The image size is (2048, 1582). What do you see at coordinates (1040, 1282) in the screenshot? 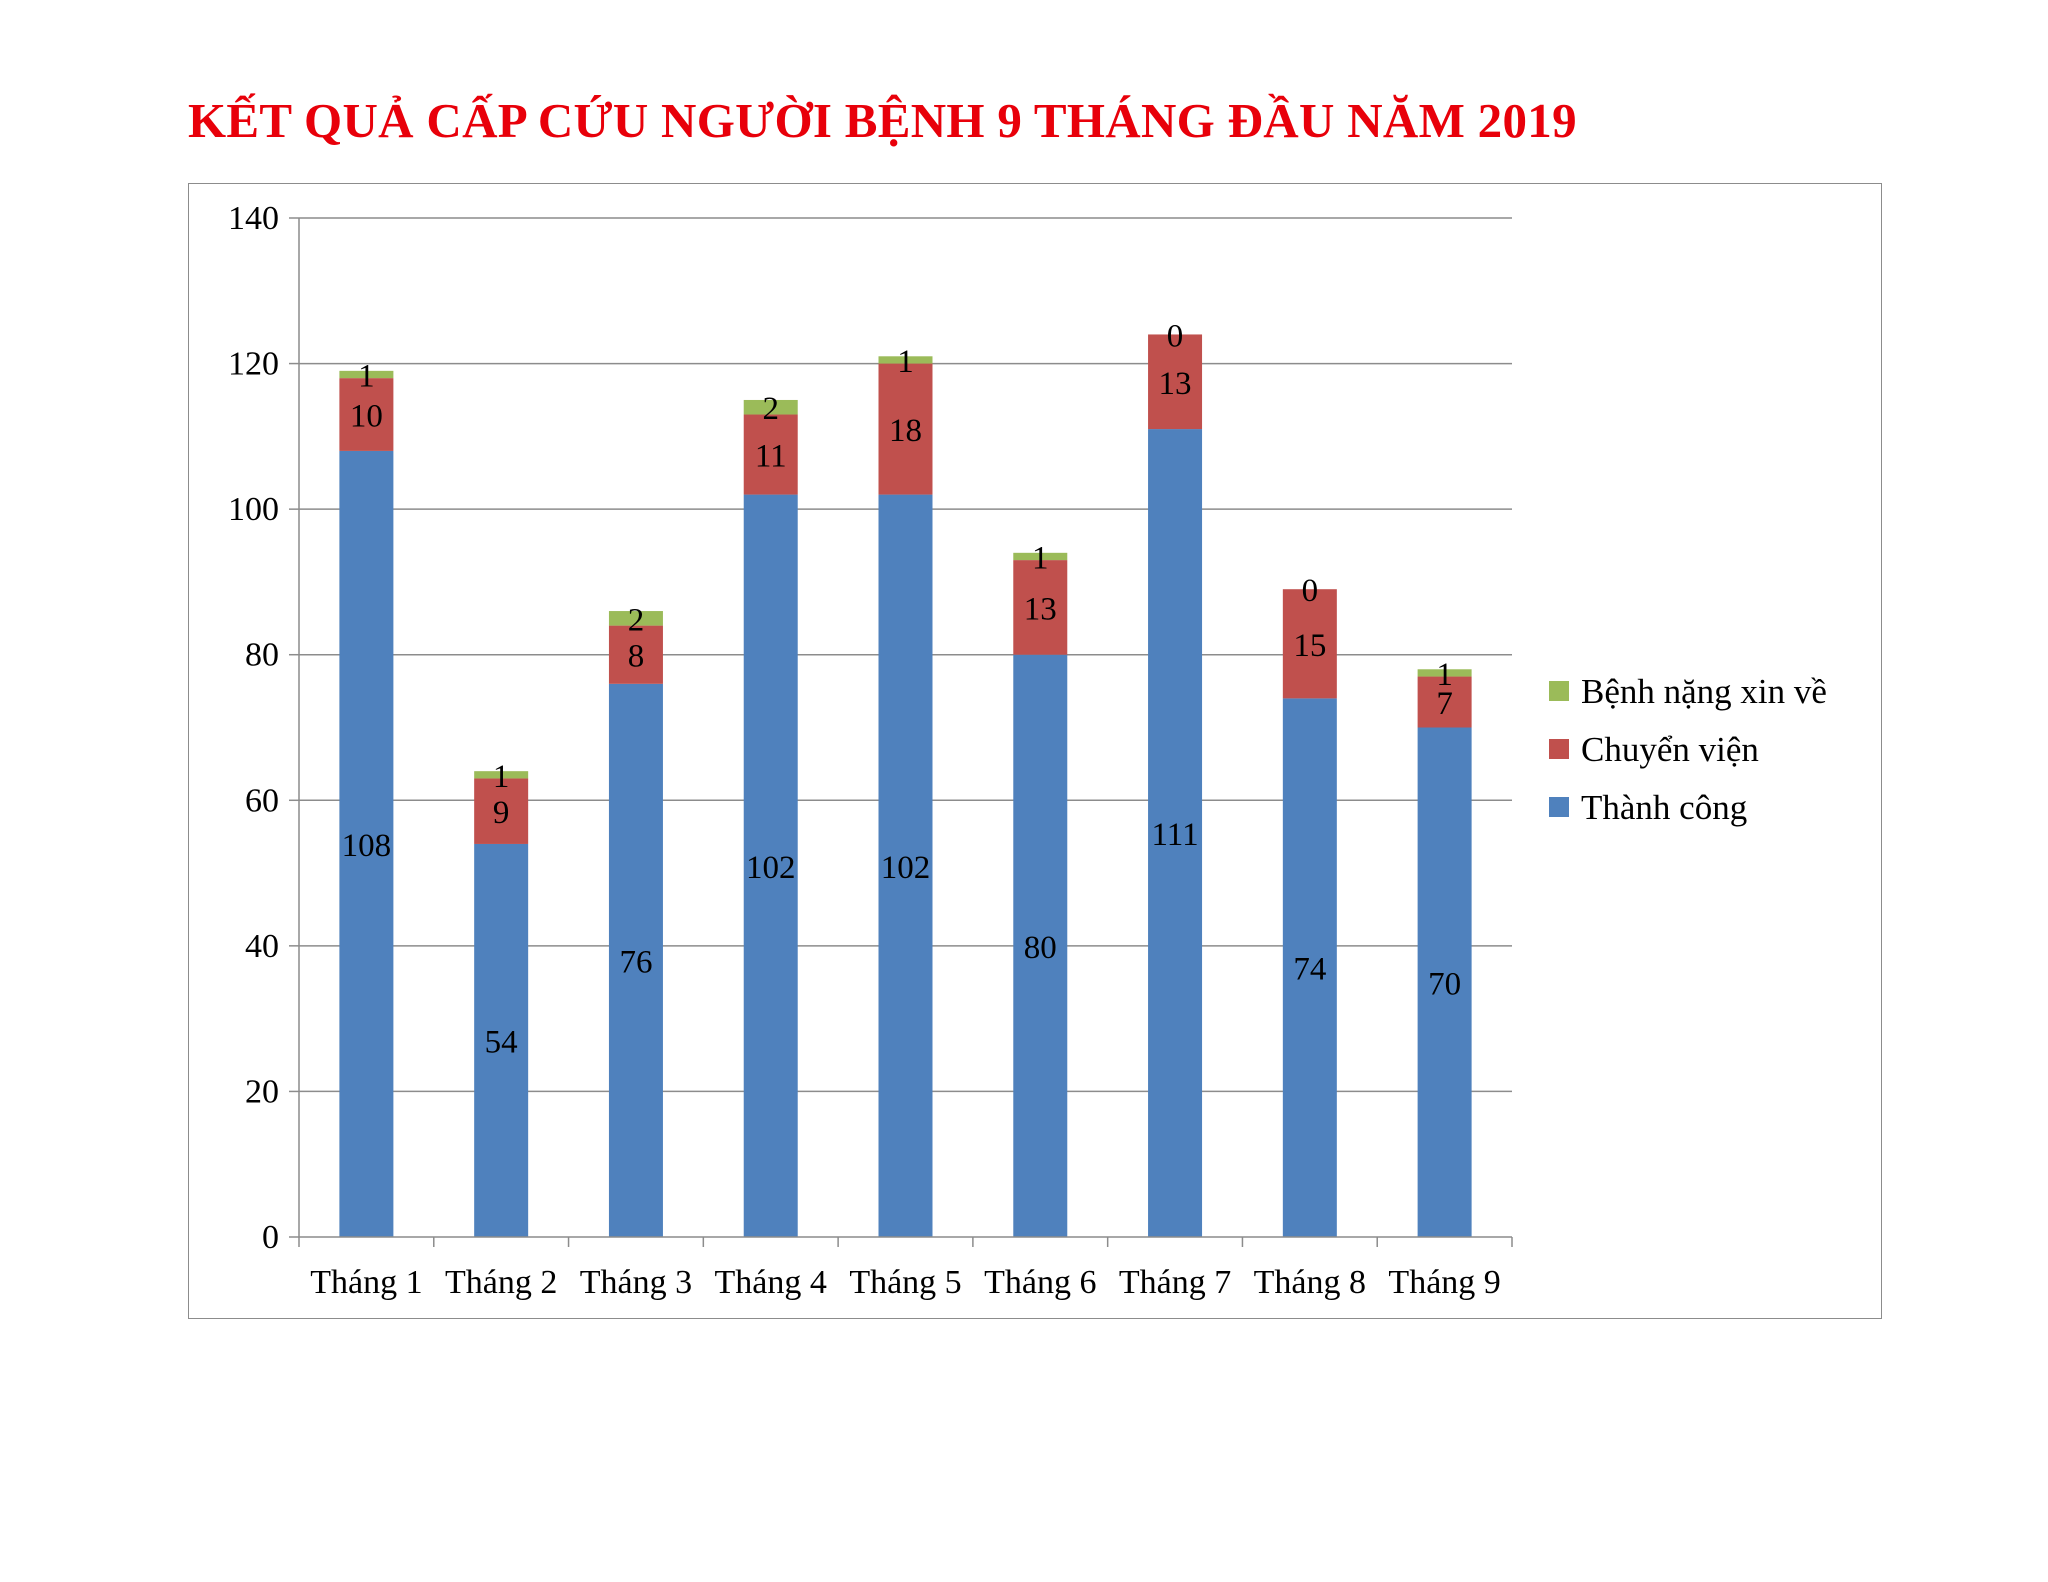
I see `x-category-label: Tháng 6` at bounding box center [1040, 1282].